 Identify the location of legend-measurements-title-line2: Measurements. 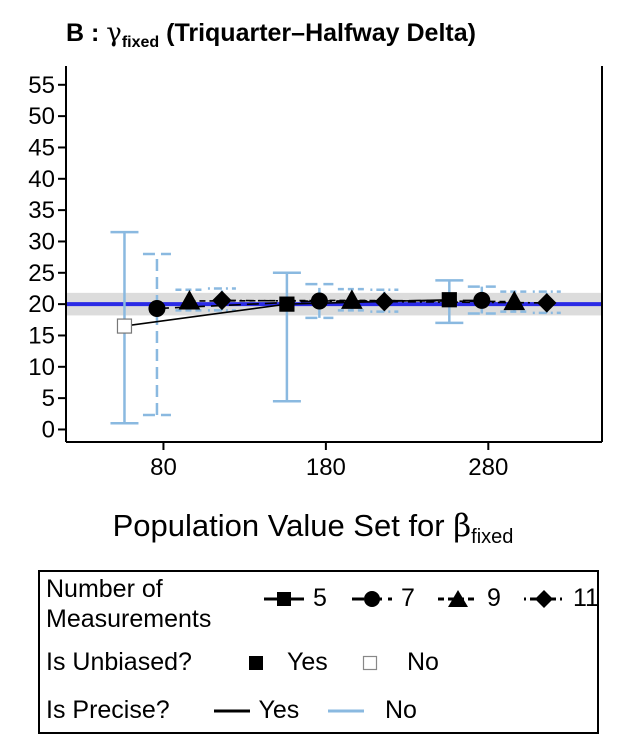
(129, 619).